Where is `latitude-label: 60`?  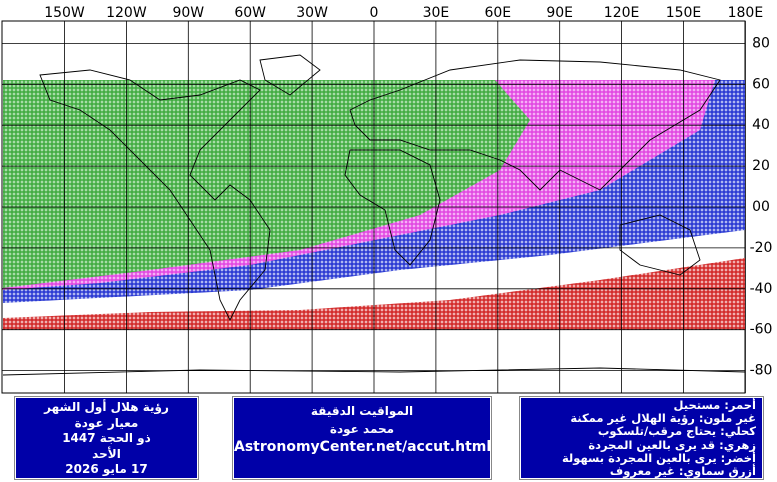
latitude-label: 60 is located at coordinates (761, 84).